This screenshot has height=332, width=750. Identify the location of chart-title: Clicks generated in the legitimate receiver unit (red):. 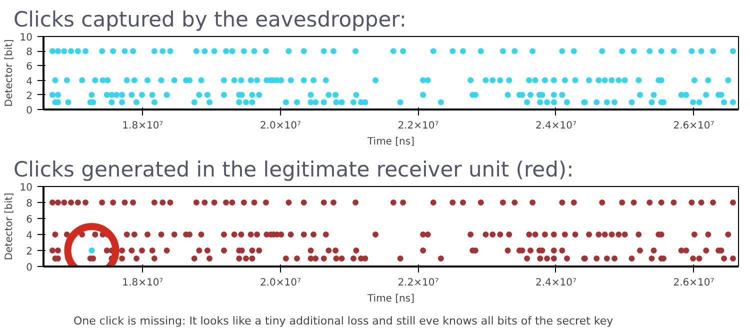
(294, 170).